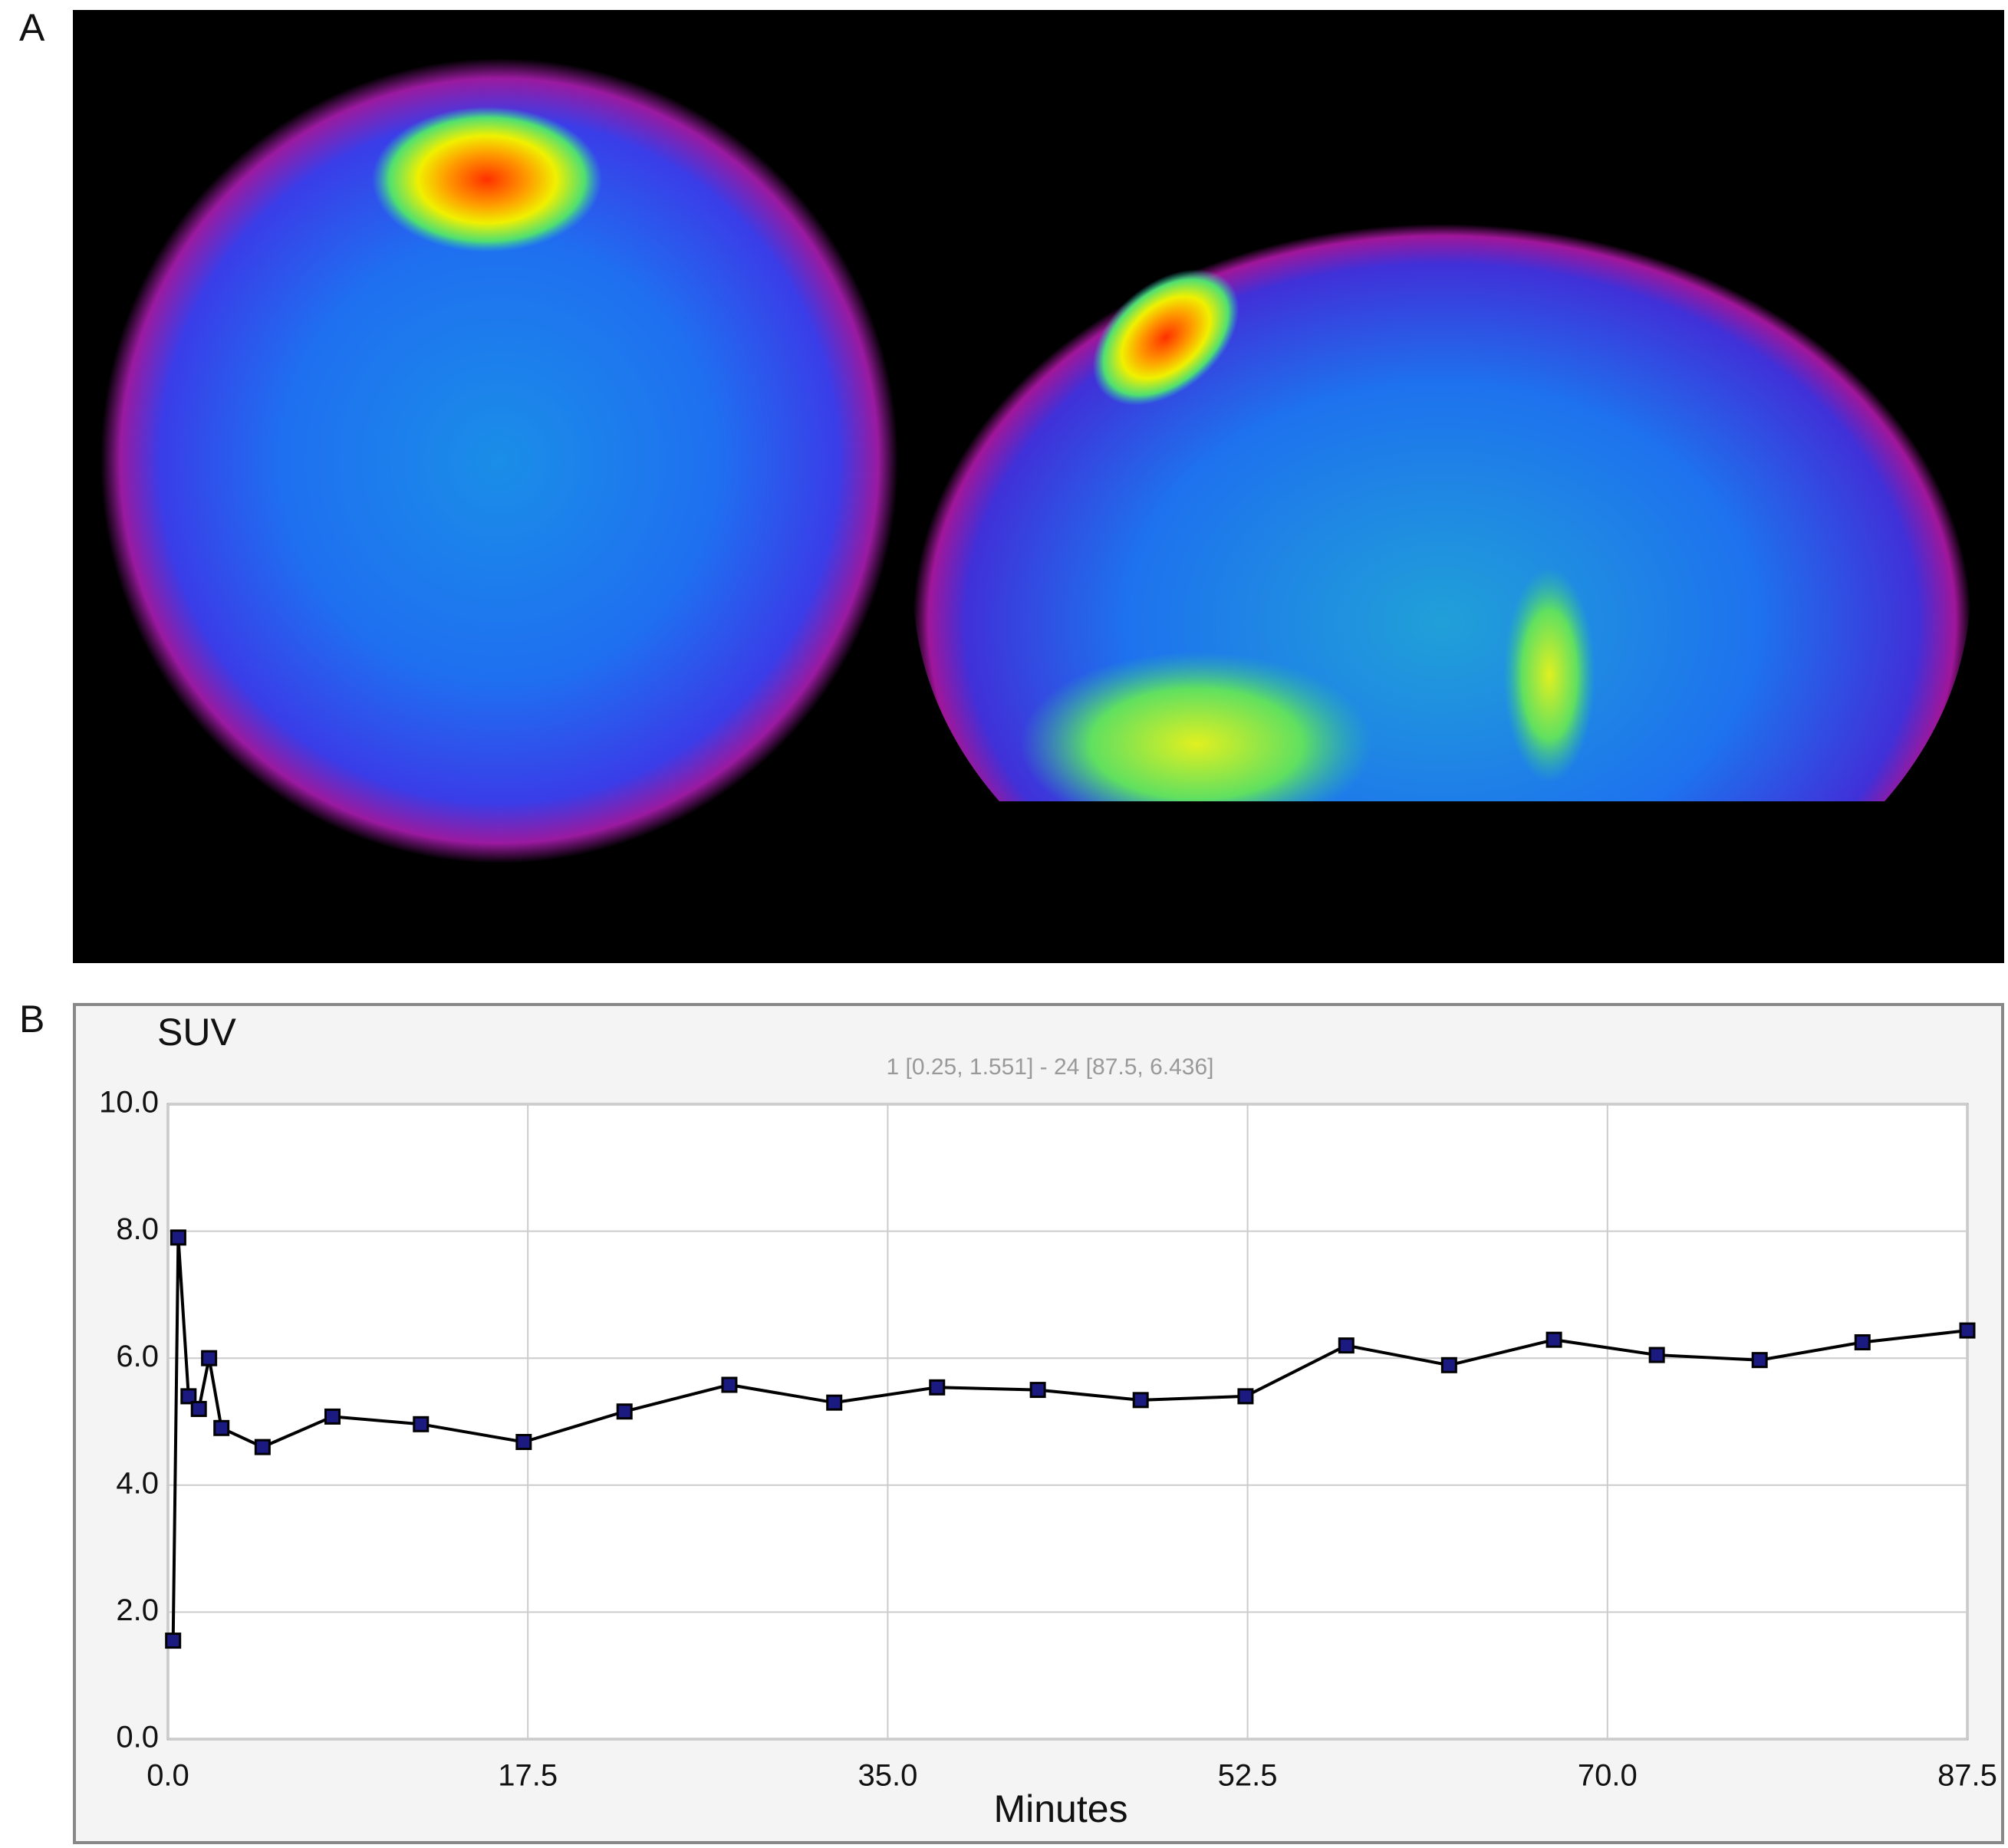  Describe the element at coordinates (1060, 1809) in the screenshot. I see `x-axis-label: Minutes` at that location.